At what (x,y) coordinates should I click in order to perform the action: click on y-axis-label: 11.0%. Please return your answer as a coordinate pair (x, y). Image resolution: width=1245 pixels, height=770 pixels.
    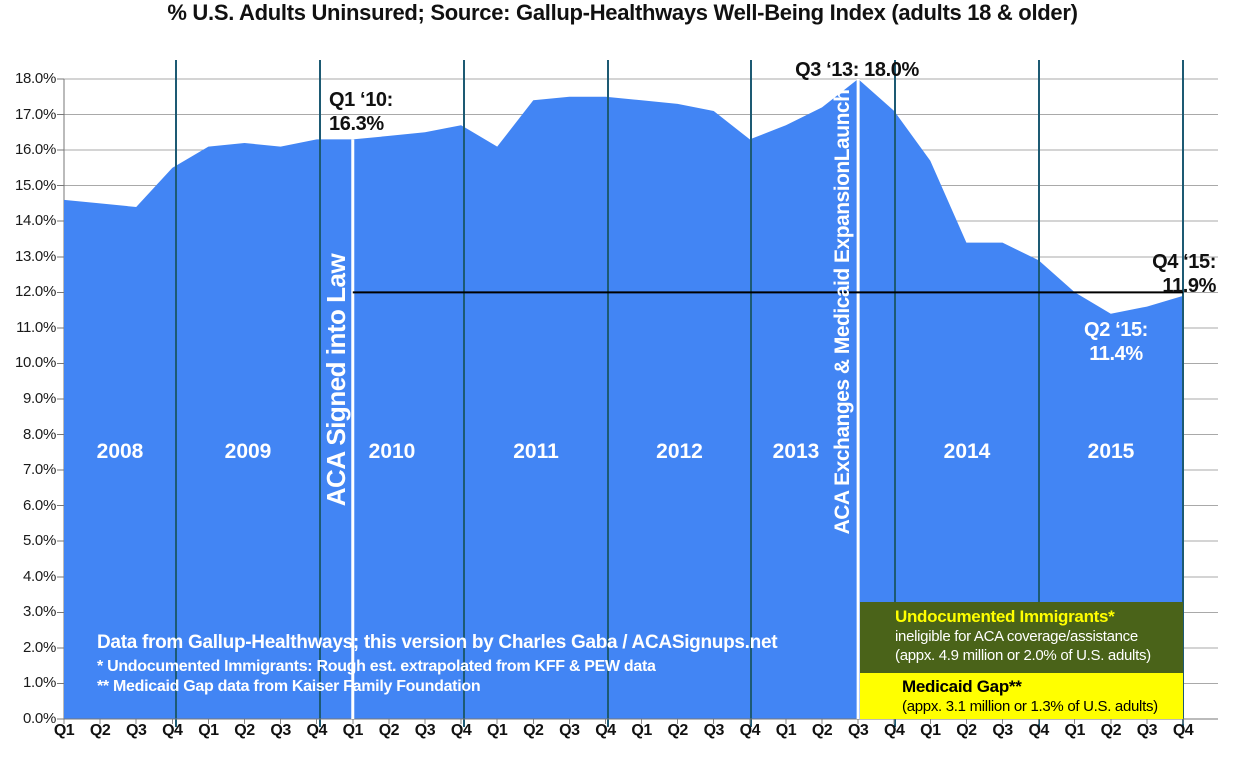
    Looking at the image, I should click on (36, 327).